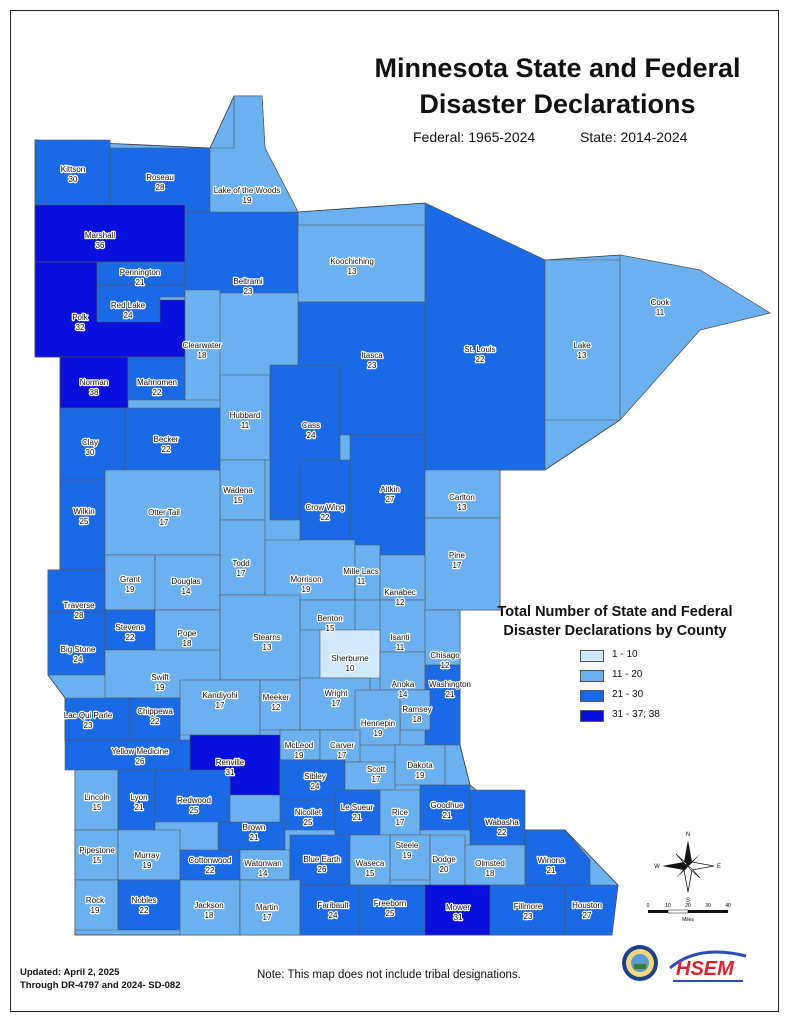 The height and width of the screenshot is (1024, 791). I want to click on county-todd, so click(242, 557).